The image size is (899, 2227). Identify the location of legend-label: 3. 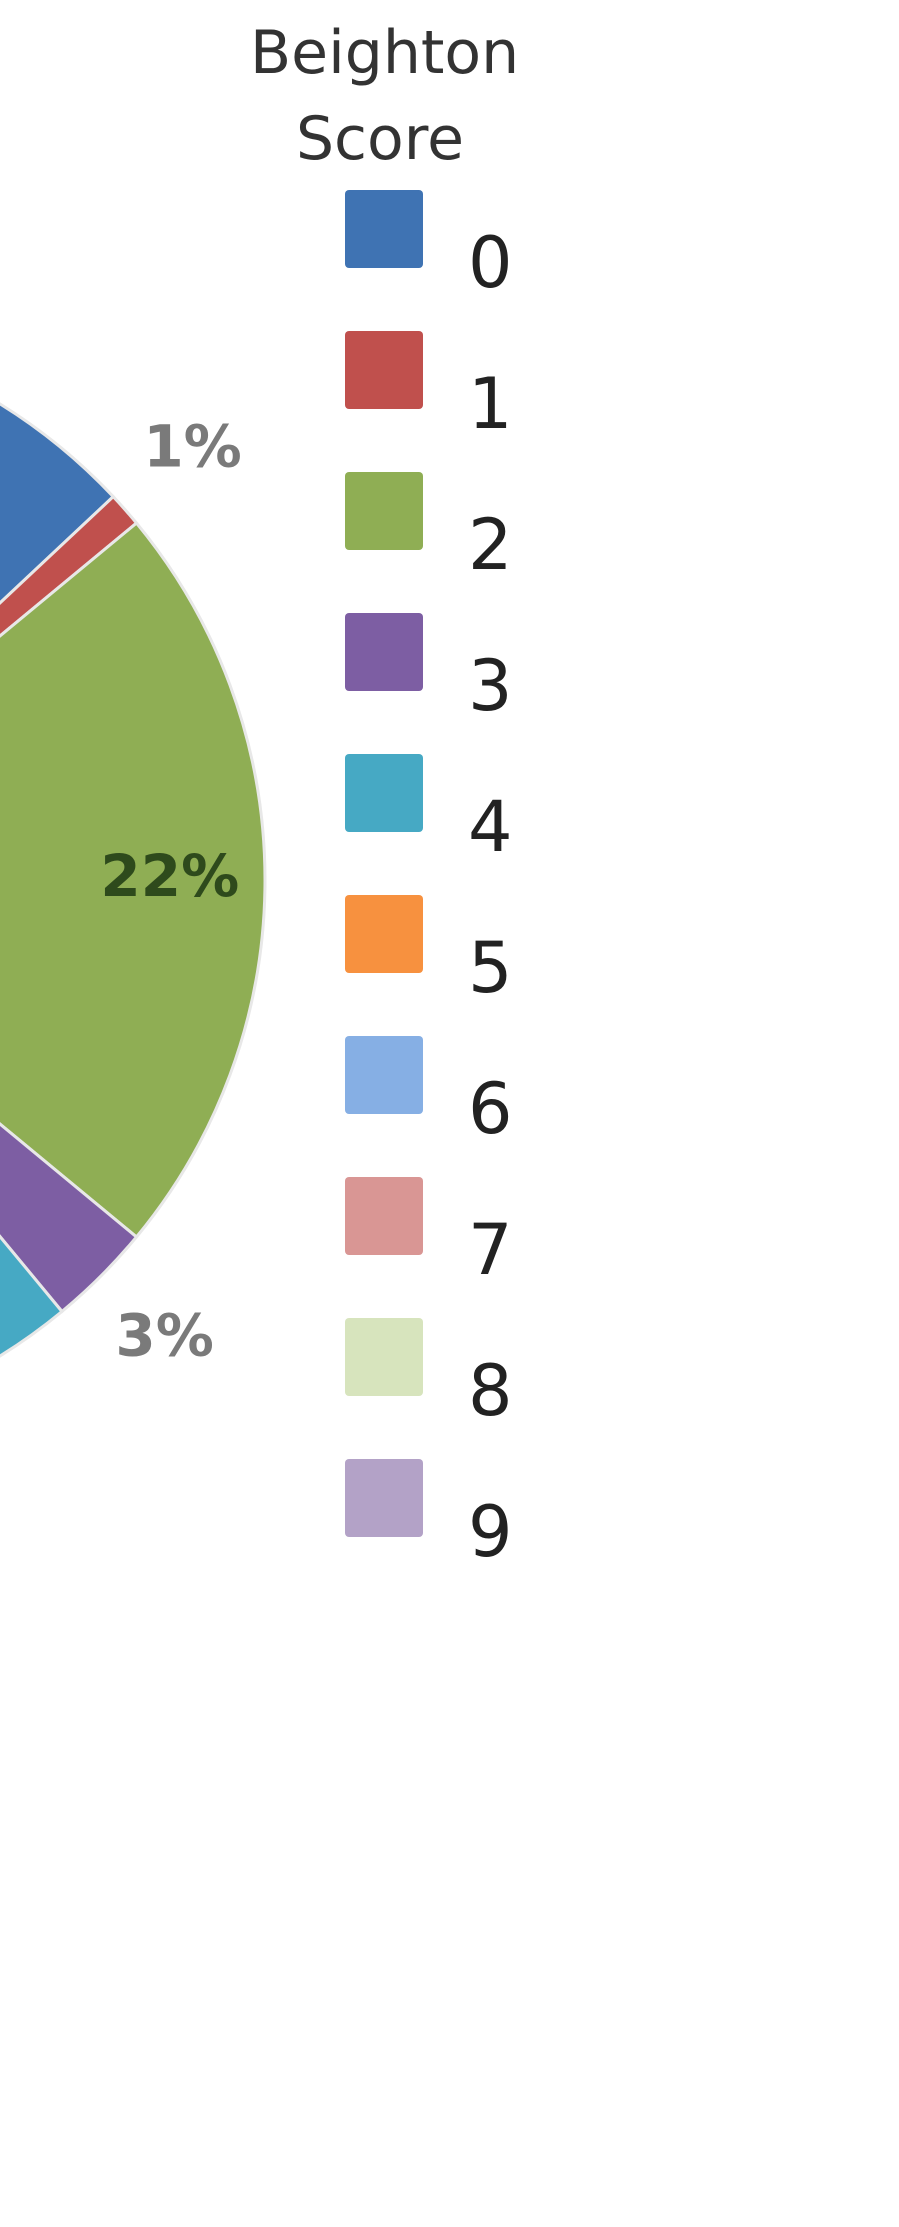
(490, 686).